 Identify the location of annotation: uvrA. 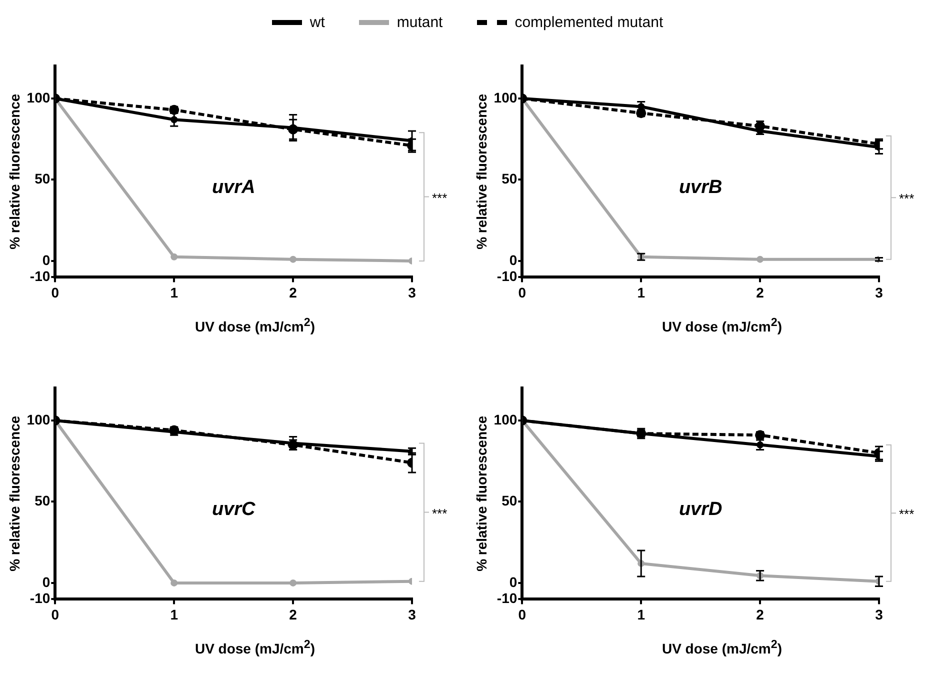
(234, 187).